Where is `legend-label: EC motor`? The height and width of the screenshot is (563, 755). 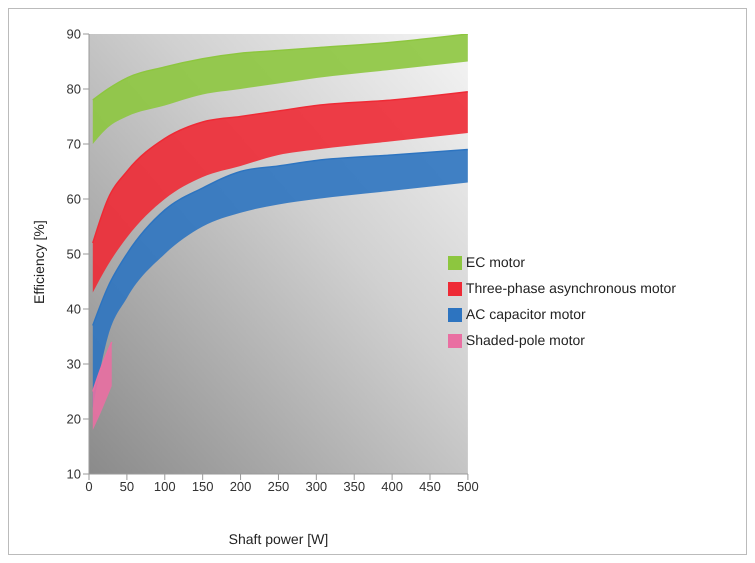
legend-label: EC motor is located at coordinates (496, 262).